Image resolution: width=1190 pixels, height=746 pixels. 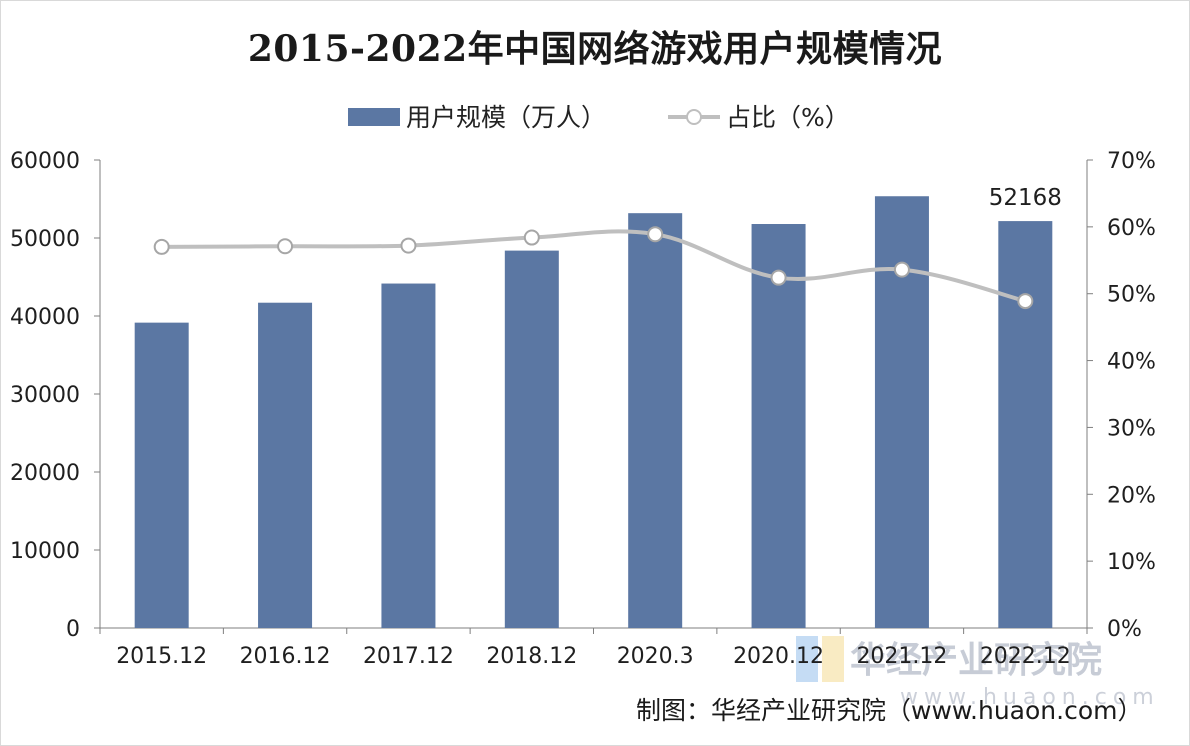 I want to click on left-tick-label: 0, so click(x=73, y=629).